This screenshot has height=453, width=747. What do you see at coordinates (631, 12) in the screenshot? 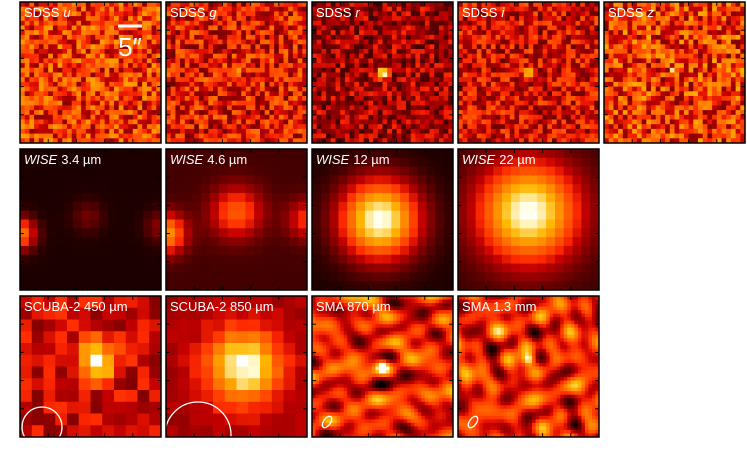
I see `panel-label: SDSS z` at bounding box center [631, 12].